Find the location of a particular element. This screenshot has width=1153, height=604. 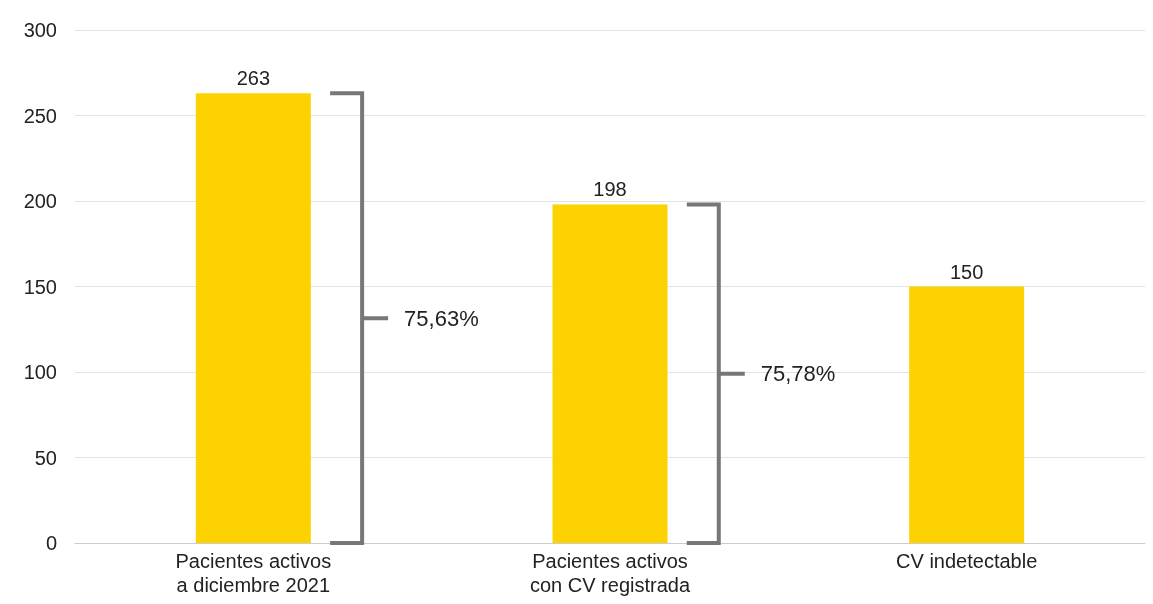

y-tick-label: 150 is located at coordinates (40, 286).